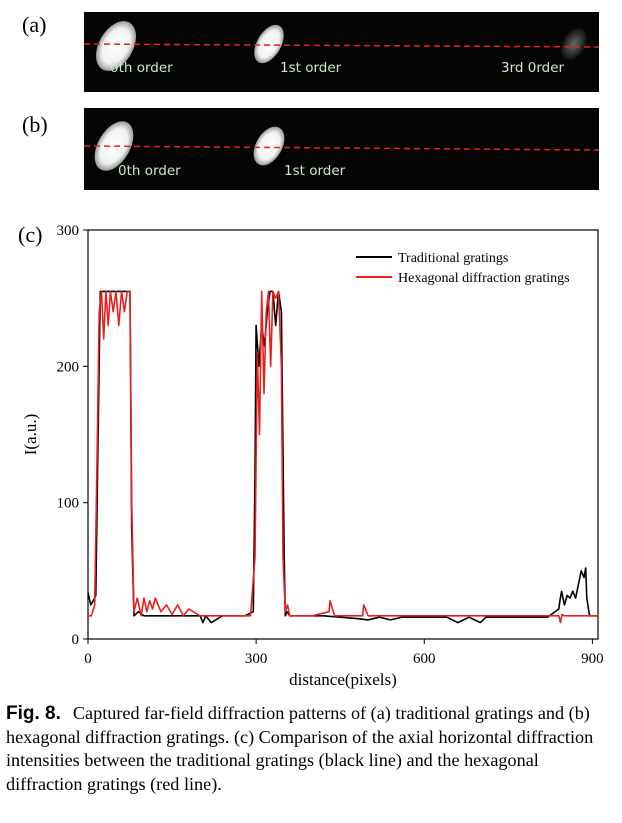 This screenshot has width=622, height=823. I want to click on panel-b-label: (b), so click(35, 124).